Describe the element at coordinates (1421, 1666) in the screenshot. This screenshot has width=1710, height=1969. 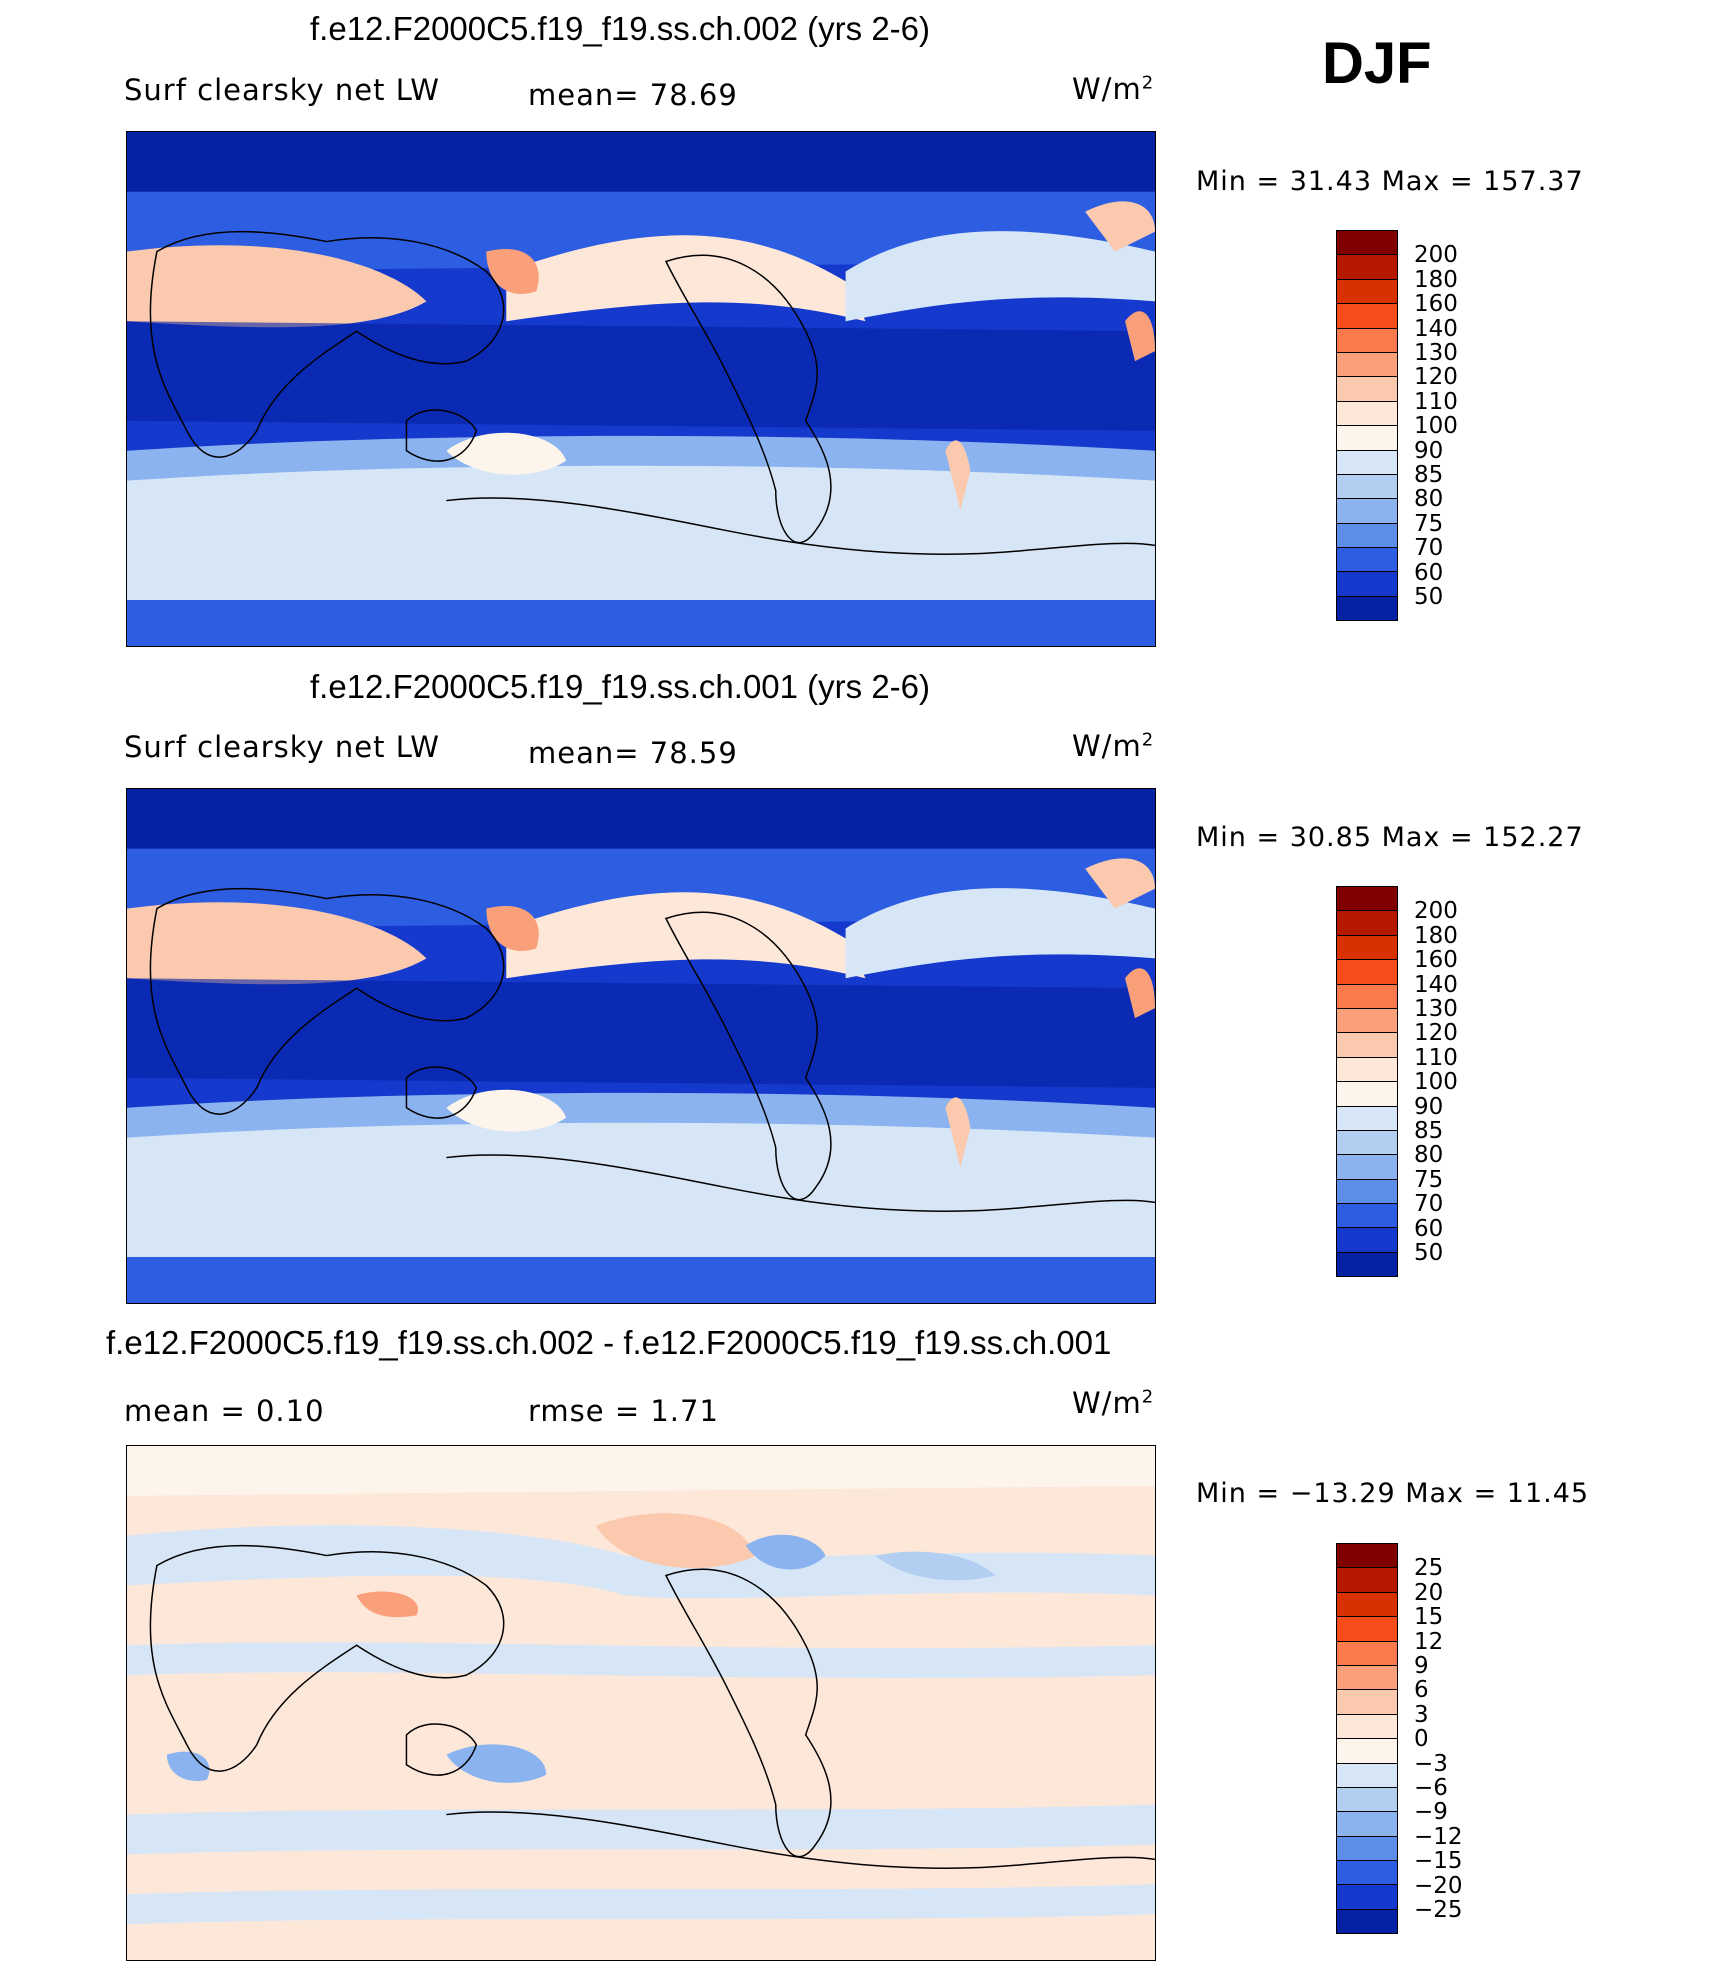
I see `colorbar-tick-label: 9` at that location.